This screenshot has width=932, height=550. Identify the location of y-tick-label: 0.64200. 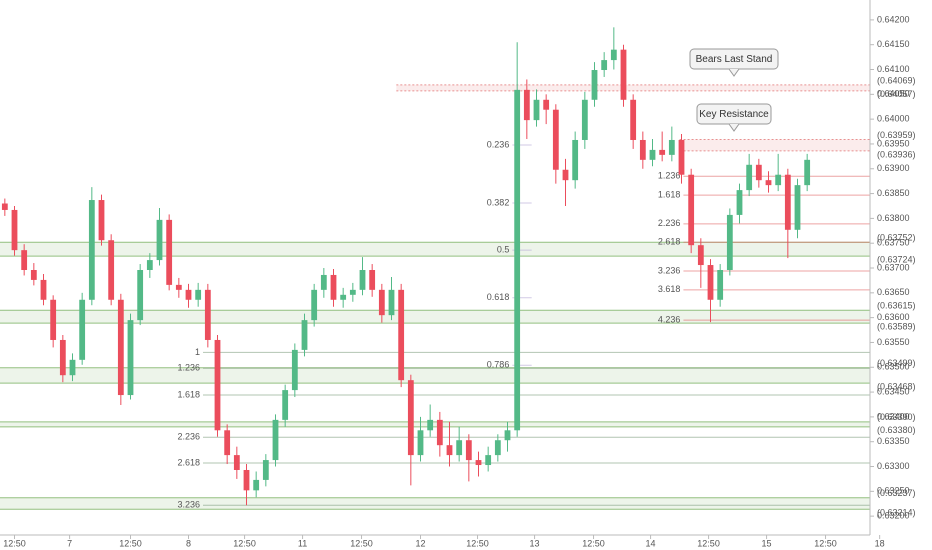
(893, 19).